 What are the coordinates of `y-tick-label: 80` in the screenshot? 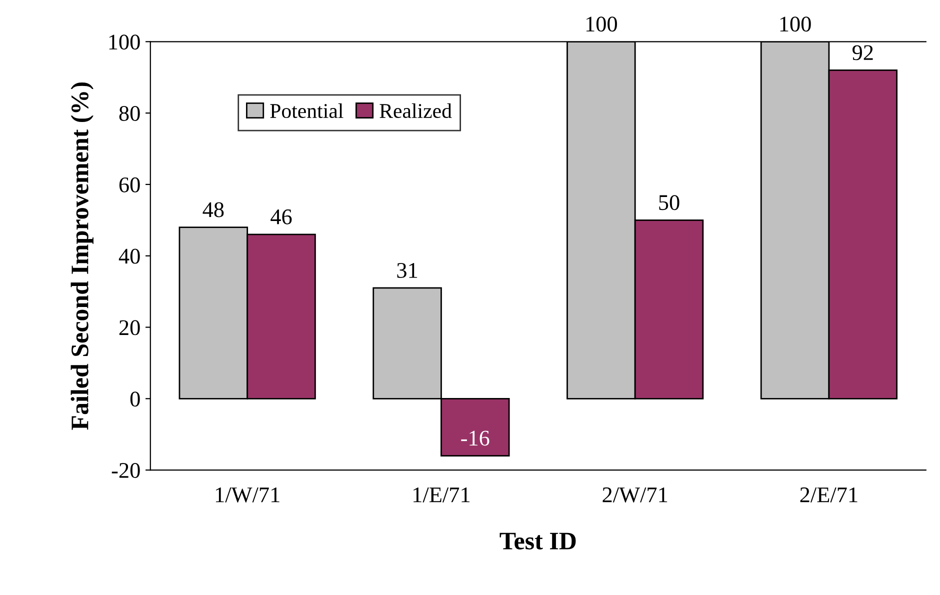 It's located at (129, 113).